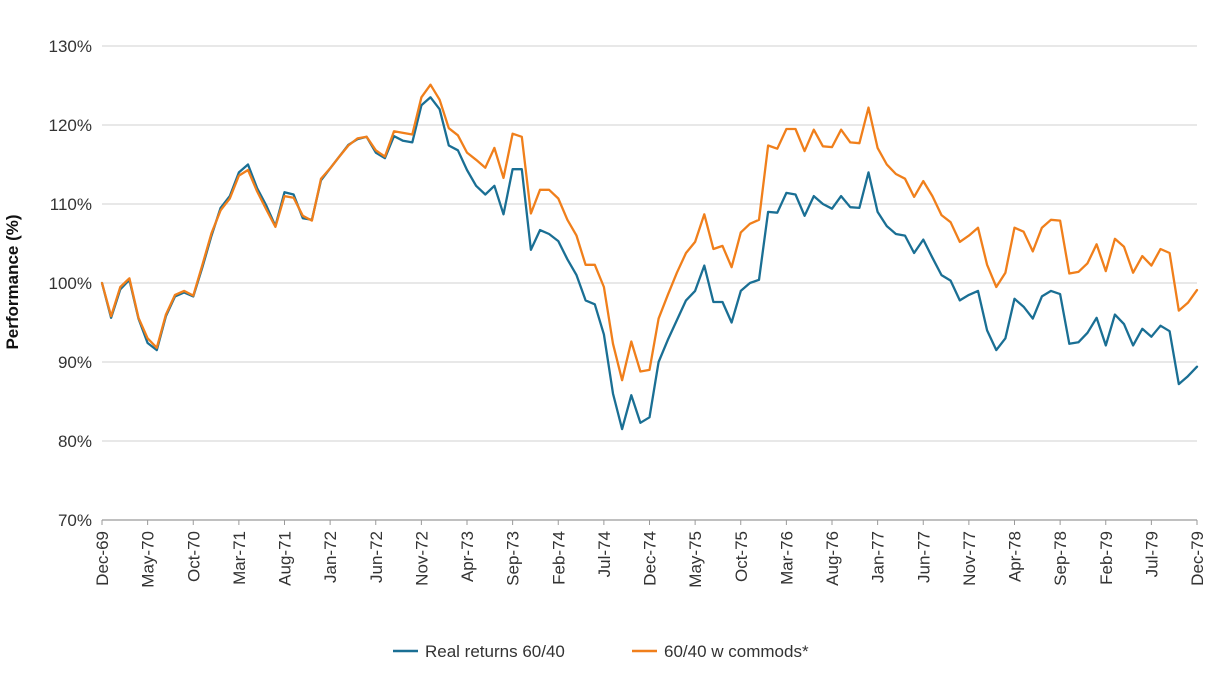 This screenshot has height=695, width=1226. Describe the element at coordinates (71, 204) in the screenshot. I see `y-tick-label: 110%` at that location.